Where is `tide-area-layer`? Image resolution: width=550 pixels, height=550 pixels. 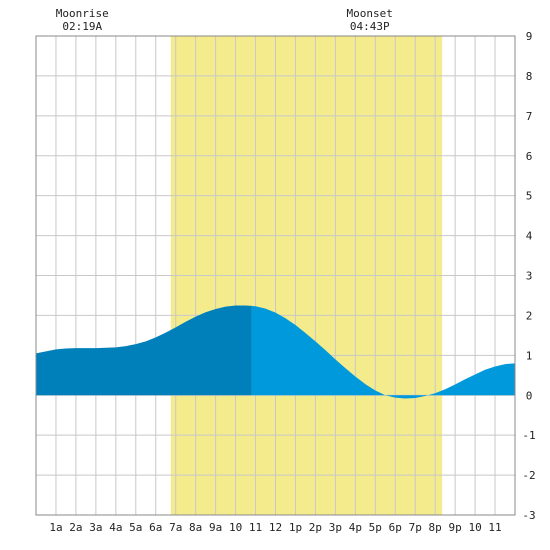
tide-area-layer is located at coordinates (276, 352).